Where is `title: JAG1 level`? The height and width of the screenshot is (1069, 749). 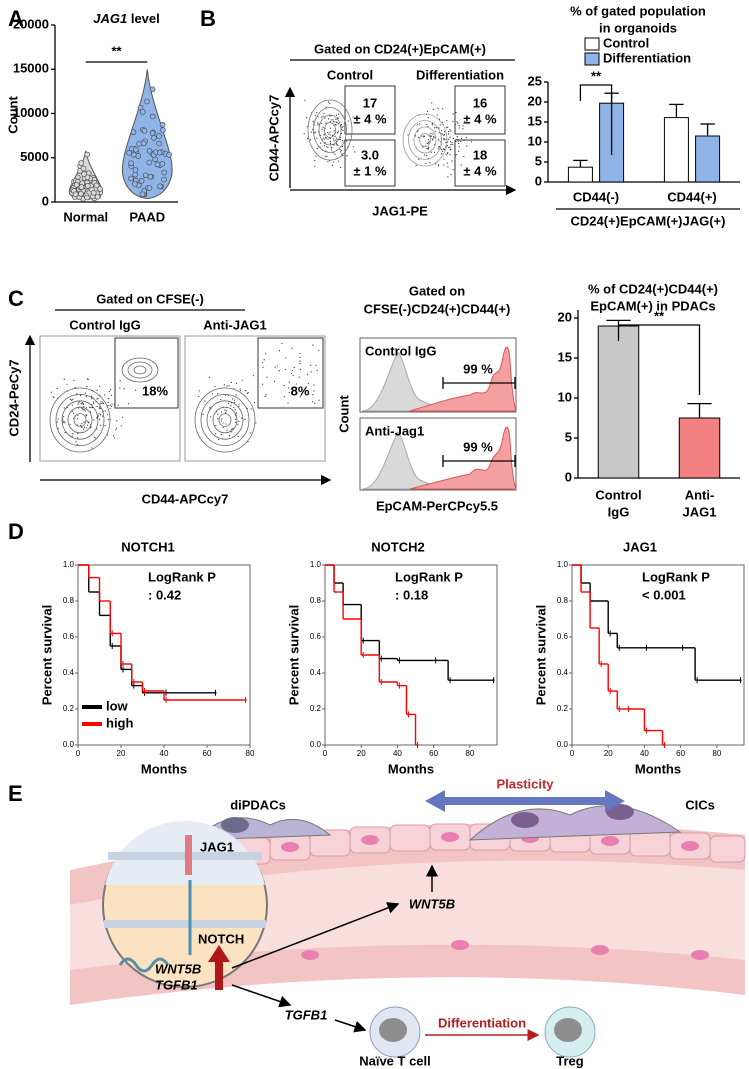
title: JAG1 level is located at coordinates (126, 18).